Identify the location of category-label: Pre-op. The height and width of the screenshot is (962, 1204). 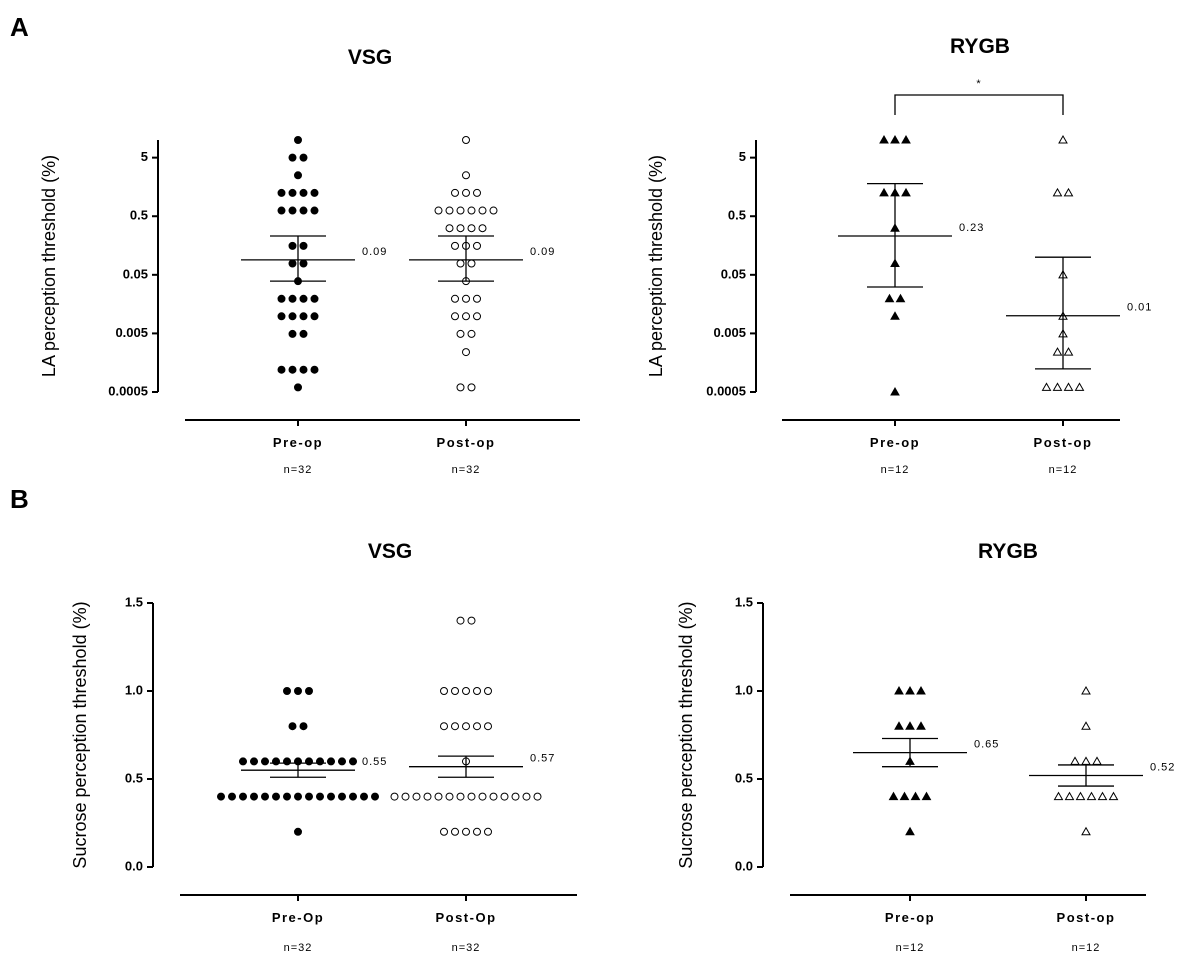
(895, 442).